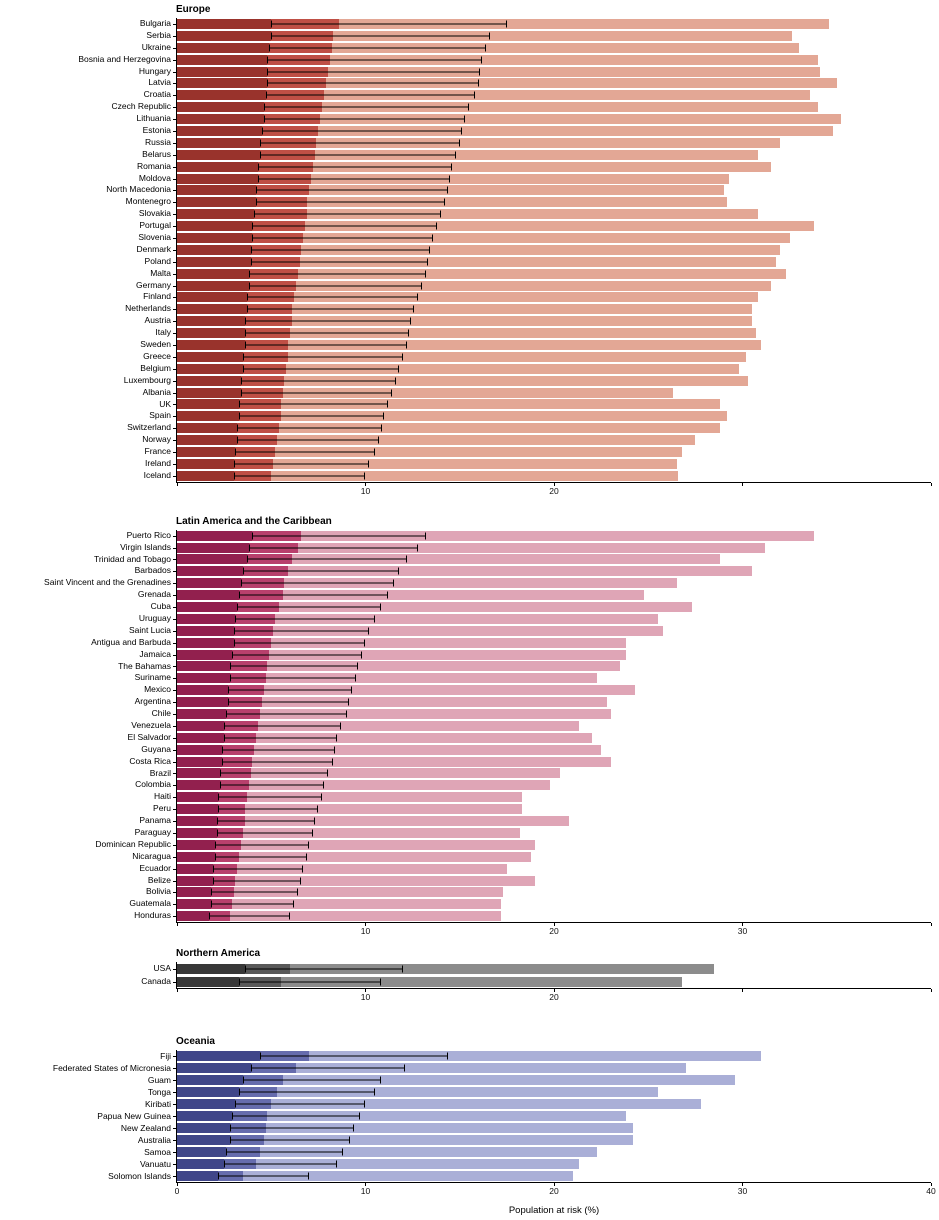 This screenshot has height=1220, width=939. Describe the element at coordinates (152, 677) in the screenshot. I see `country-label: Suriname` at that location.